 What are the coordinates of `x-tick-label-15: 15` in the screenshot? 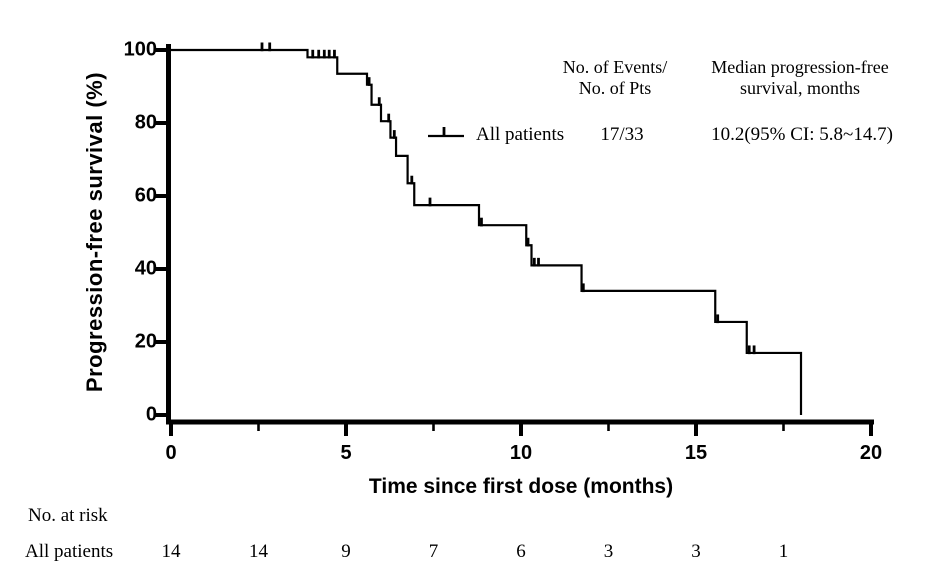 It's located at (696, 453).